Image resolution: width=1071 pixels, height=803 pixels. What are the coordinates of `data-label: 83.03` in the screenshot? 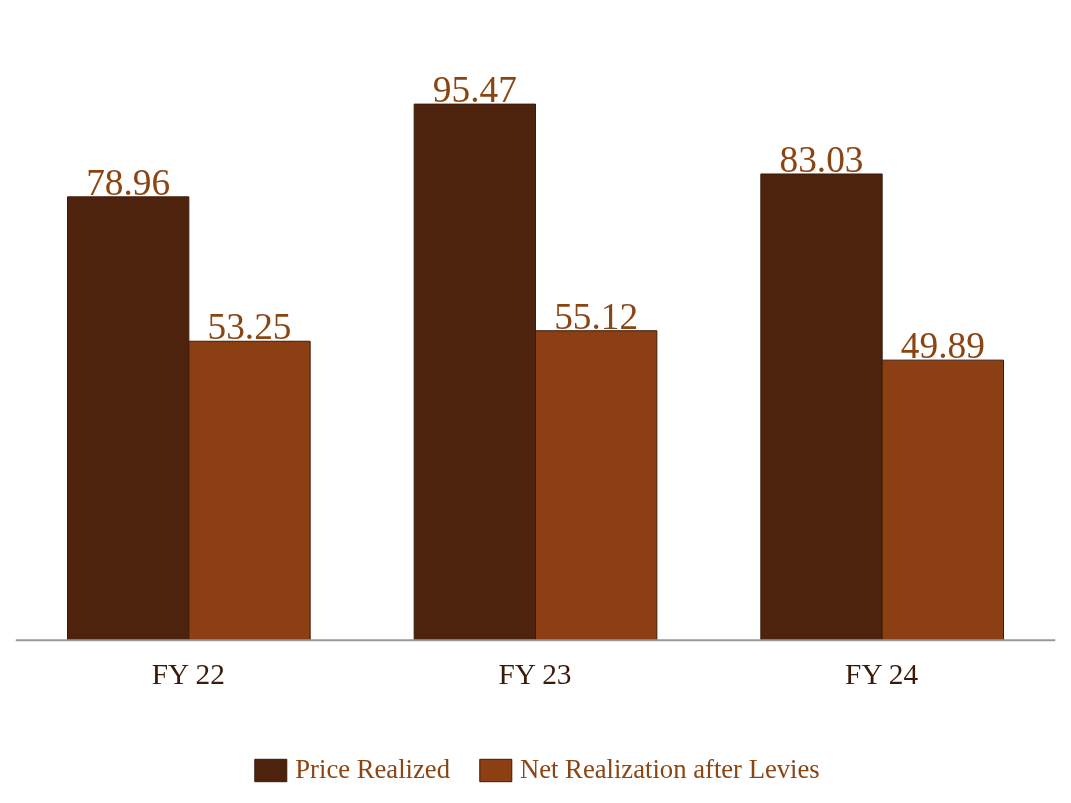 It's located at (821, 159).